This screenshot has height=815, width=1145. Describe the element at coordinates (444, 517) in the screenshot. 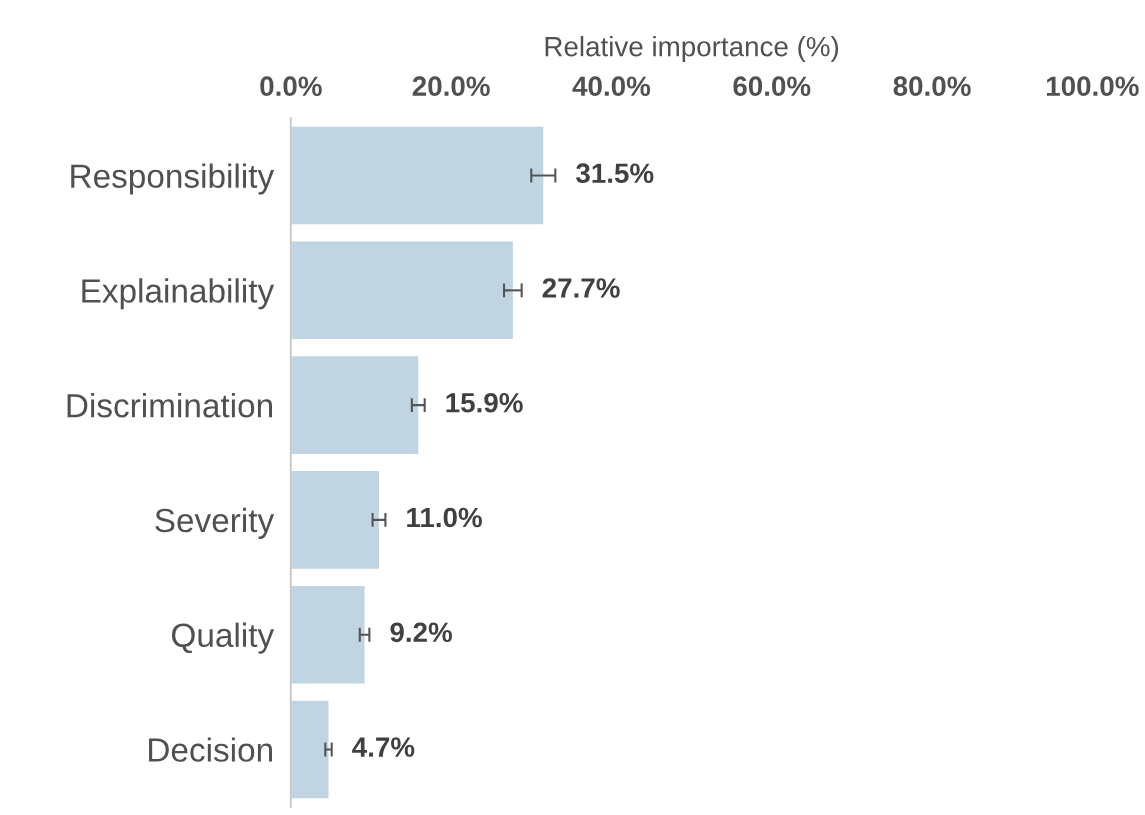

I see `data-label: 11.0%` at that location.